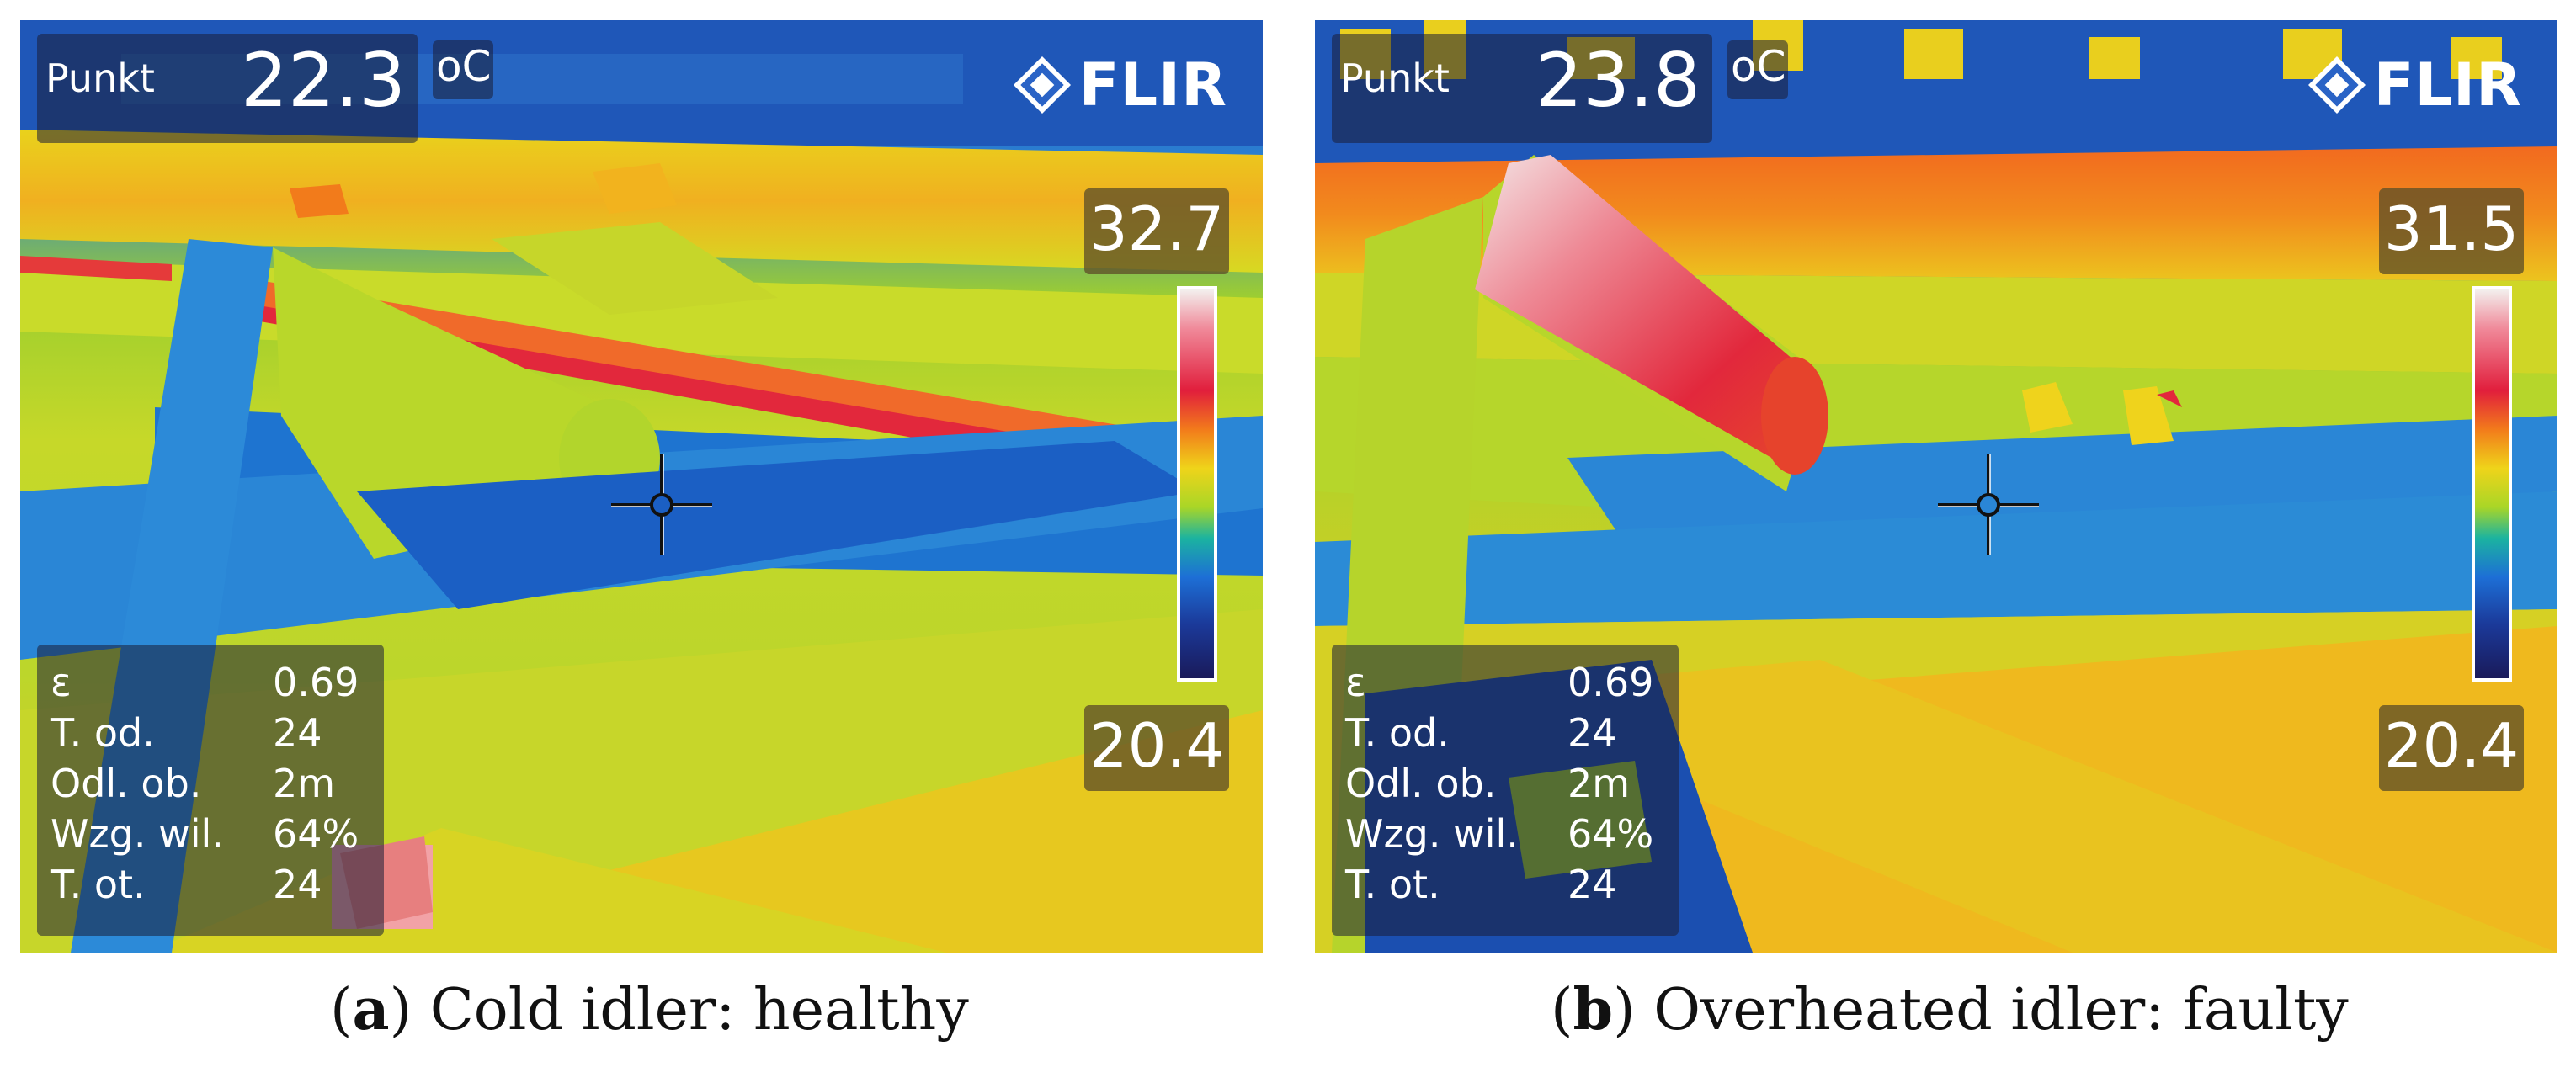 This screenshot has height=1083, width=2576. I want to click on caption-a: (a) Cold idler: healthy, so click(650, 1010).